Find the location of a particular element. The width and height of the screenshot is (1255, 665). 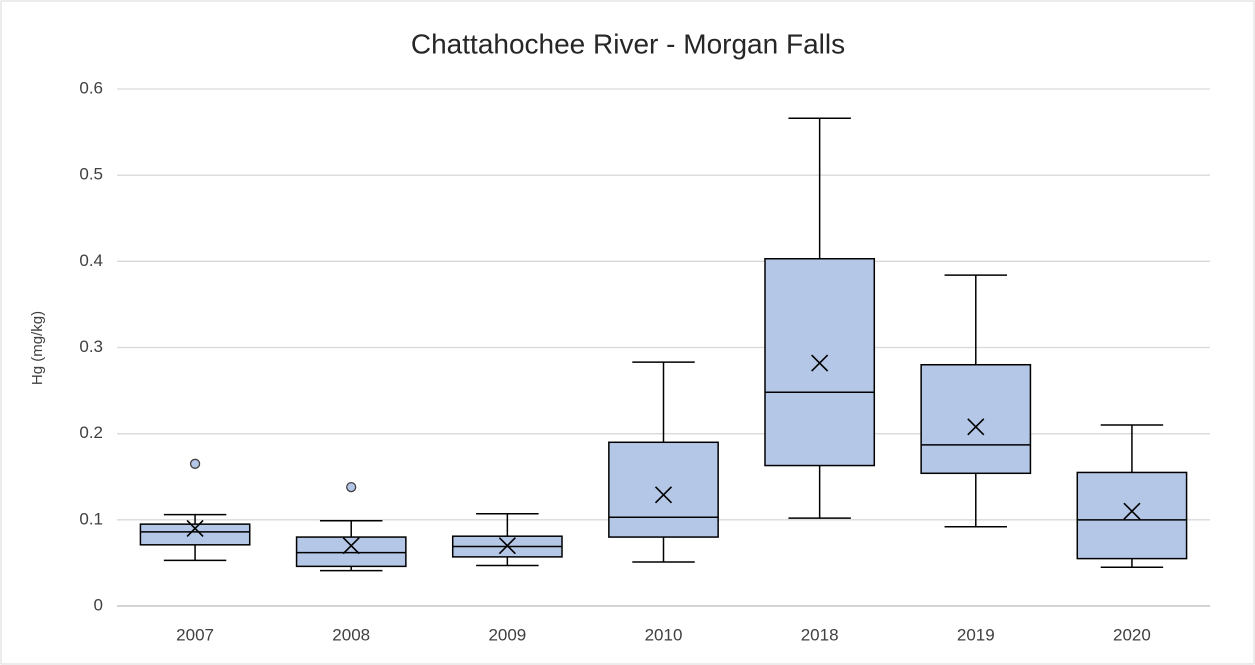

y-tick-label: 0.1 is located at coordinates (91, 518).